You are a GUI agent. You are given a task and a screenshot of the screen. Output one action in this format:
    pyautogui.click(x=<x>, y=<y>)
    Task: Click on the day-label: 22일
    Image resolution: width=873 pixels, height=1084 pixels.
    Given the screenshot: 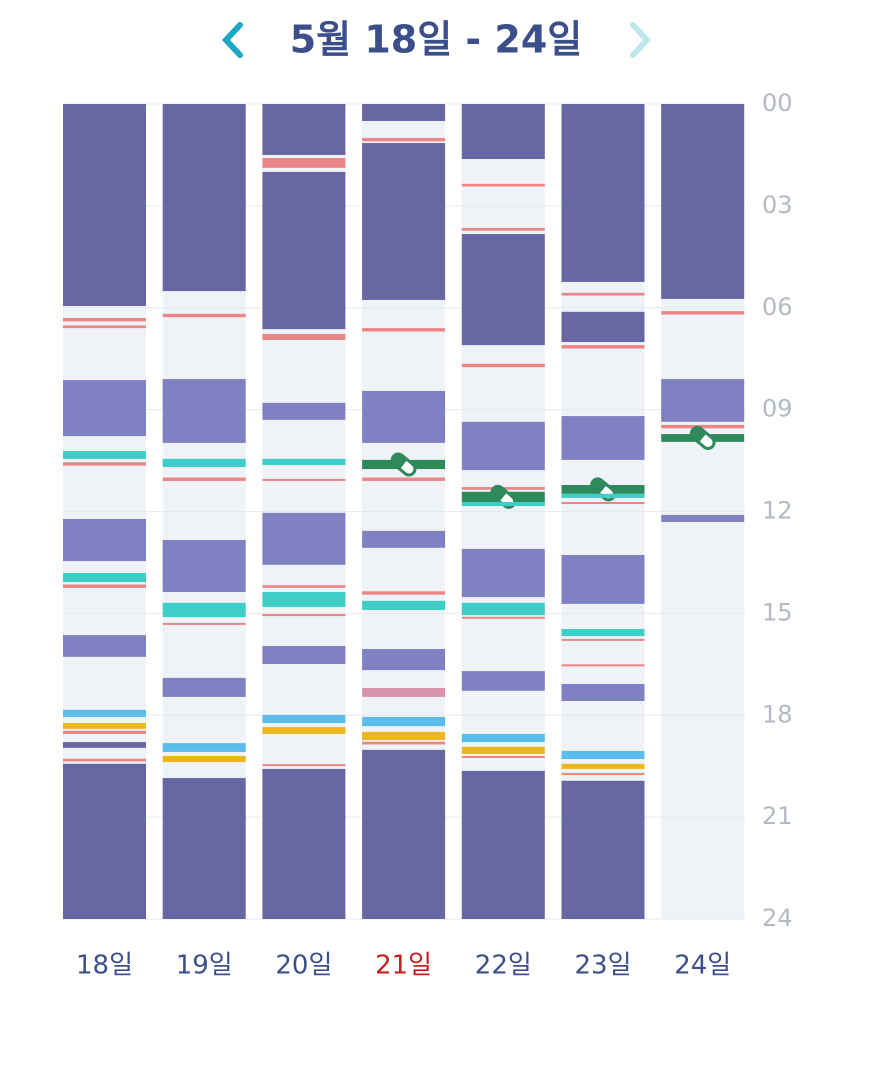 What is the action you would take?
    pyautogui.click(x=503, y=966)
    